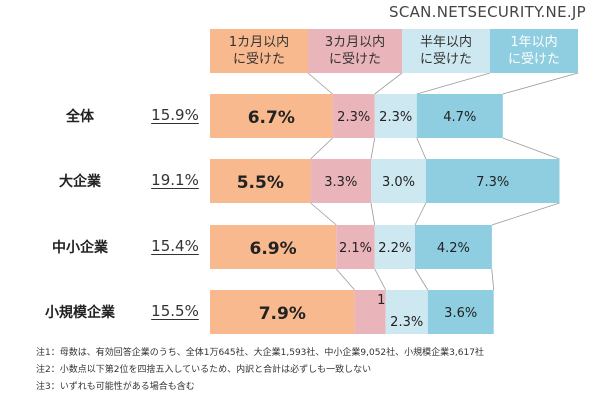 The width and height of the screenshot is (600, 404). Describe the element at coordinates (487, 12) in the screenshot. I see `watermark: SCAN.NETSECURITY.NE.JP` at that location.